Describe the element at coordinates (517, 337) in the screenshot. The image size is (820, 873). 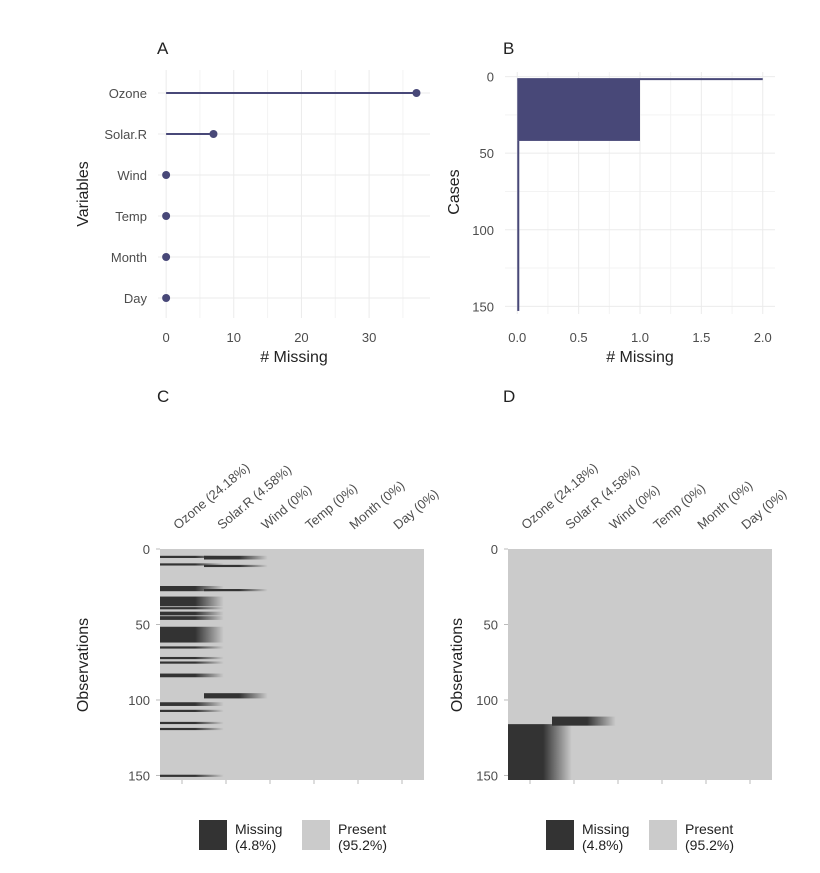
I see `x-tick-label: 0.0` at that location.